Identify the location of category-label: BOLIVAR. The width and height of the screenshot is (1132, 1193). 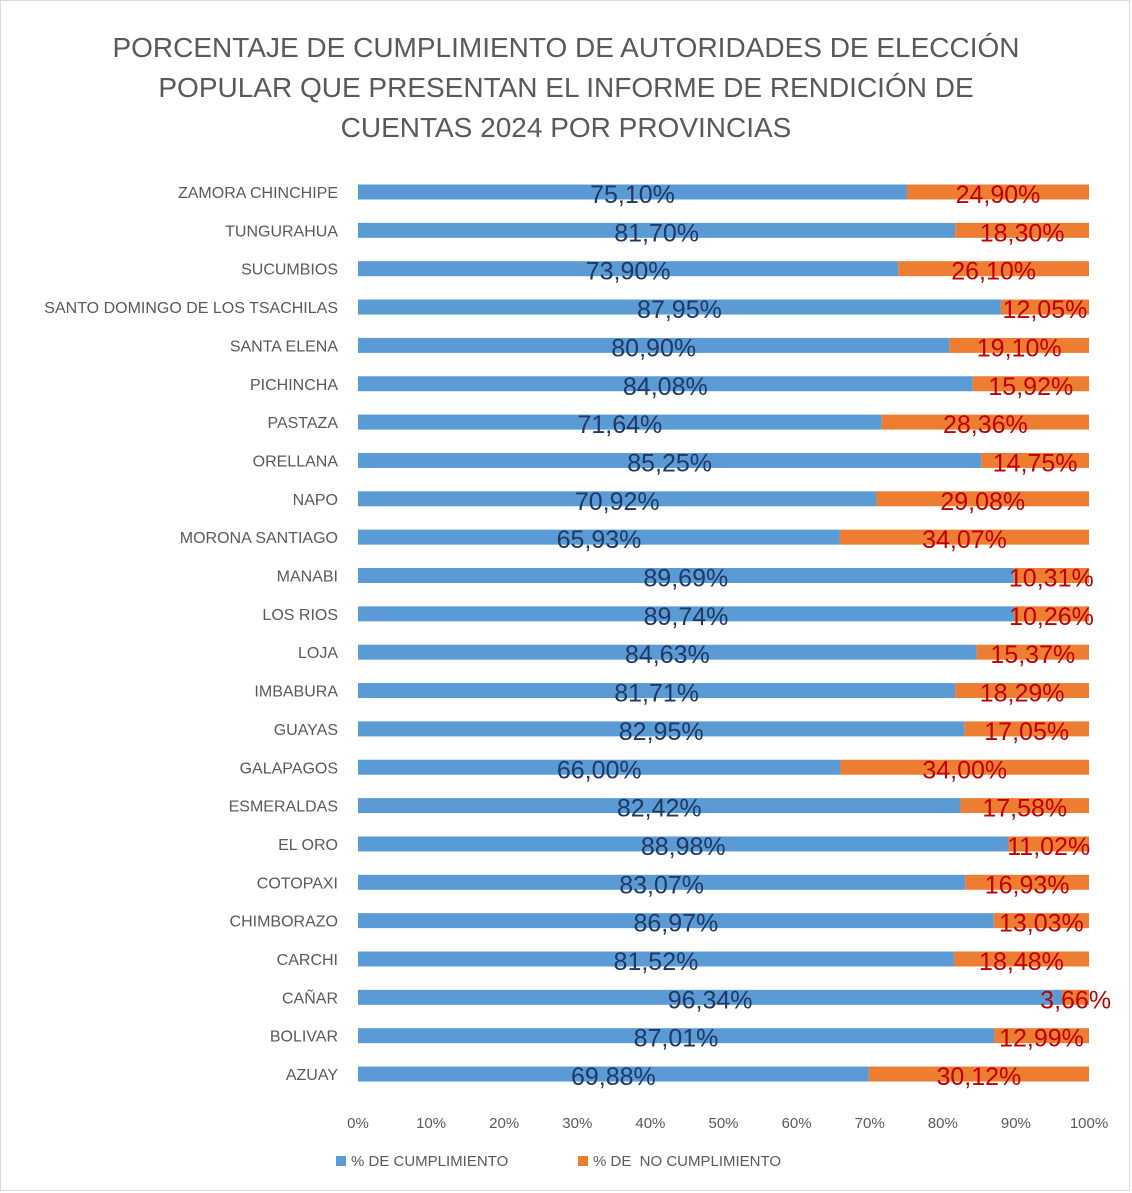
(304, 1037).